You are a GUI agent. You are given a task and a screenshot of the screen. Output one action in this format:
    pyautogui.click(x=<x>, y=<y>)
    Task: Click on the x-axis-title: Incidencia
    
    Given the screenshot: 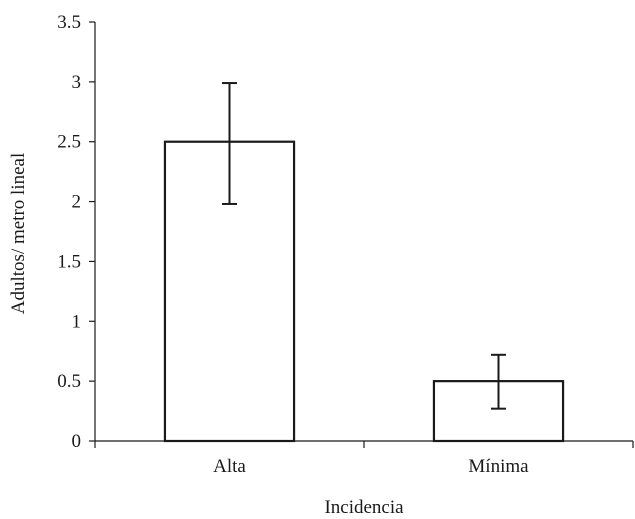 What is the action you would take?
    pyautogui.click(x=364, y=507)
    